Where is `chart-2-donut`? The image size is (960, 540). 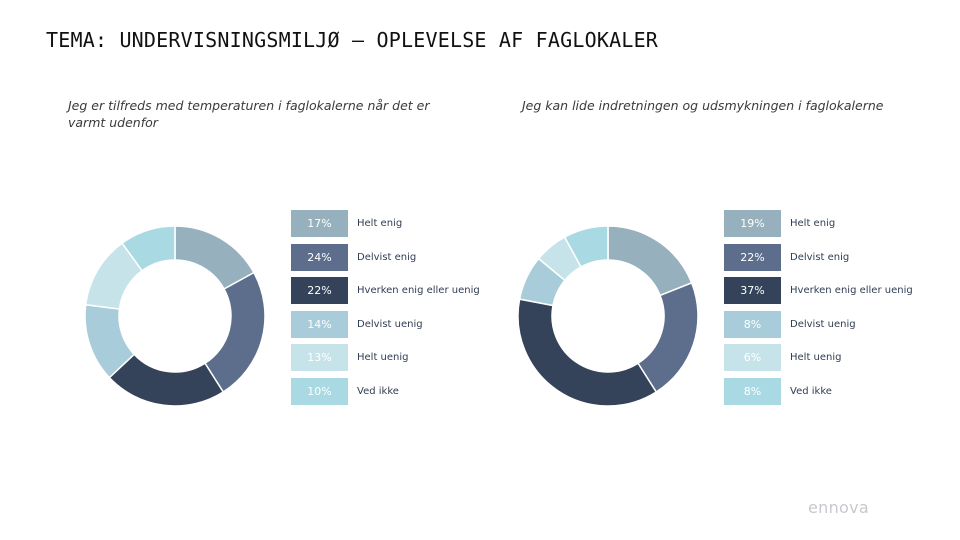
chart-2-donut is located at coordinates (608, 315).